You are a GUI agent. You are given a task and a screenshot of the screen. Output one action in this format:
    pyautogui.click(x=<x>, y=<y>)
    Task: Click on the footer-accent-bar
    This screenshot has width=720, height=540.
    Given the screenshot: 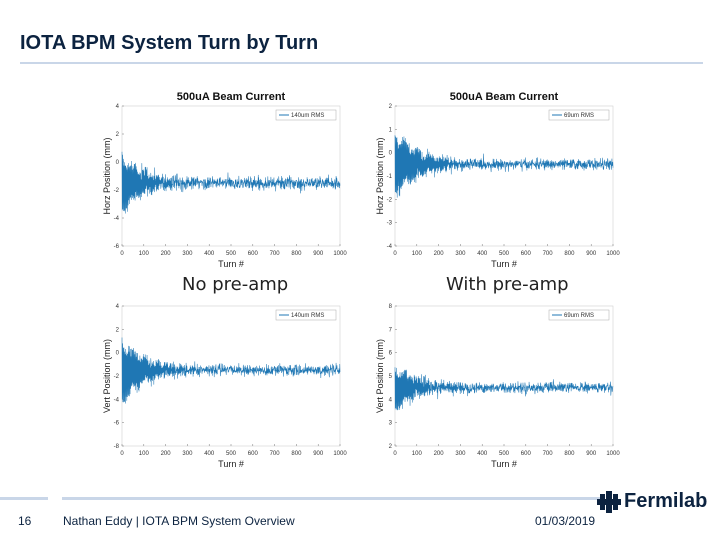 What is the action you would take?
    pyautogui.click(x=24, y=498)
    